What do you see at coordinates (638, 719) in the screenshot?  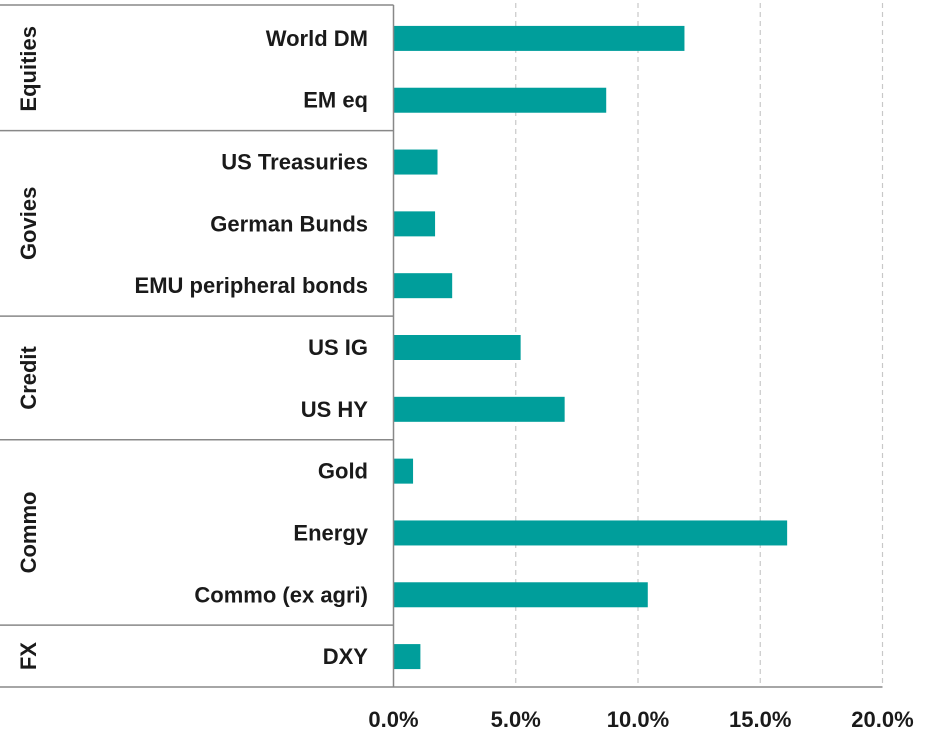 I see `x-tick-label: 10.0%` at bounding box center [638, 719].